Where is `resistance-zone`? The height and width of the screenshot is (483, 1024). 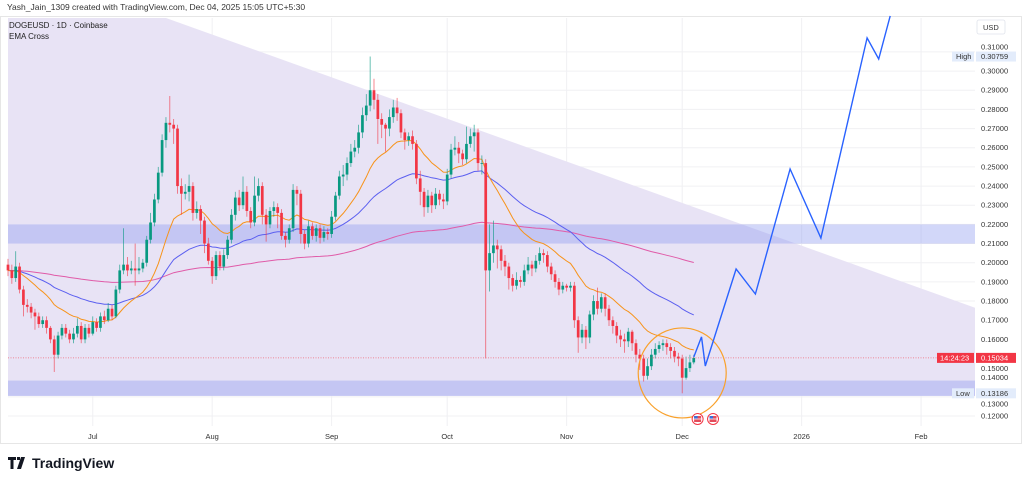
resistance-zone is located at coordinates (491, 234).